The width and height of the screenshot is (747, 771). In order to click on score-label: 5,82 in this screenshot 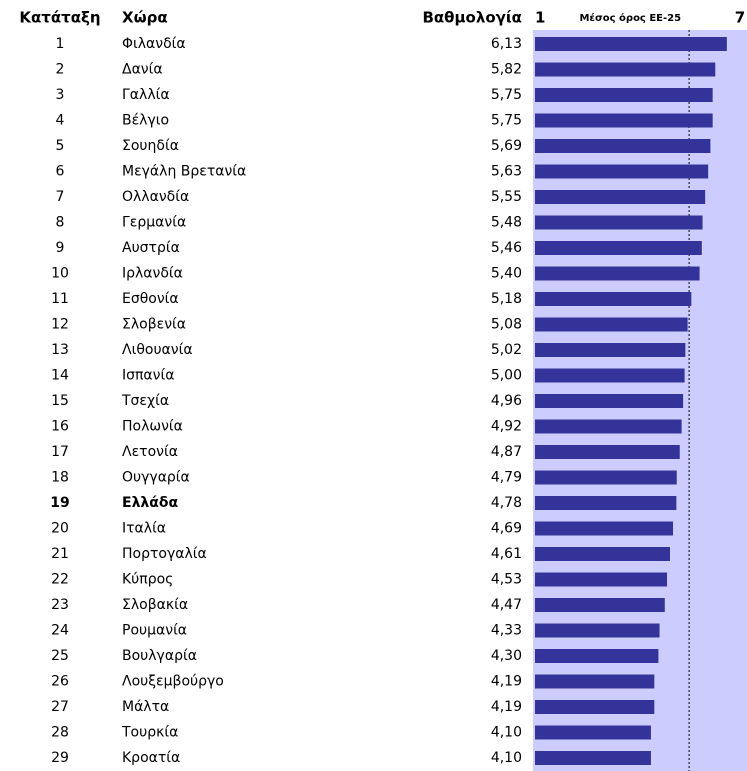, I will do `click(506, 70)`.